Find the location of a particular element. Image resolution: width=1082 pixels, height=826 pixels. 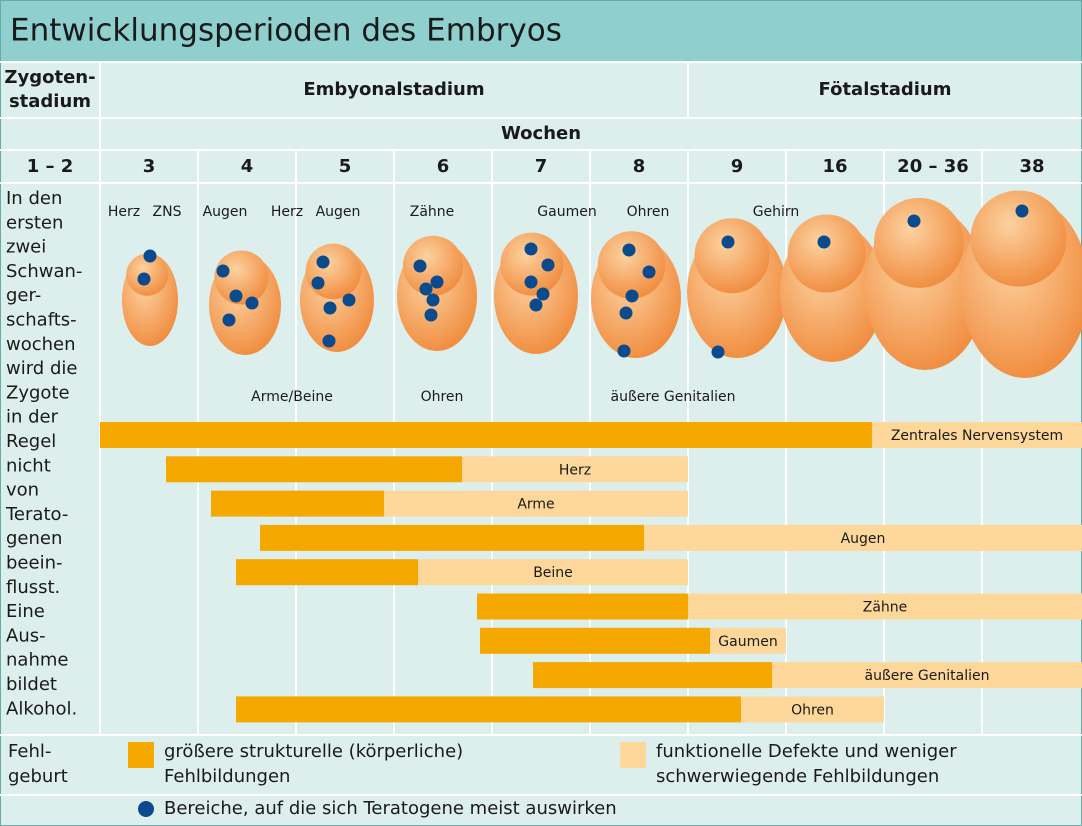

bar-label: Ohren is located at coordinates (812, 710).